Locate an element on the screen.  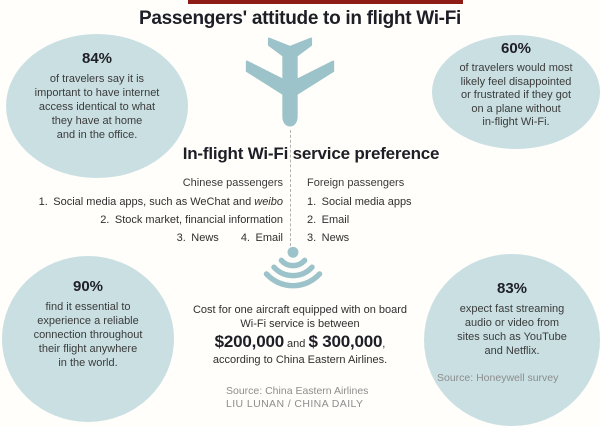
text-line: in-flight Wi-Fi. is located at coordinates (516, 122).